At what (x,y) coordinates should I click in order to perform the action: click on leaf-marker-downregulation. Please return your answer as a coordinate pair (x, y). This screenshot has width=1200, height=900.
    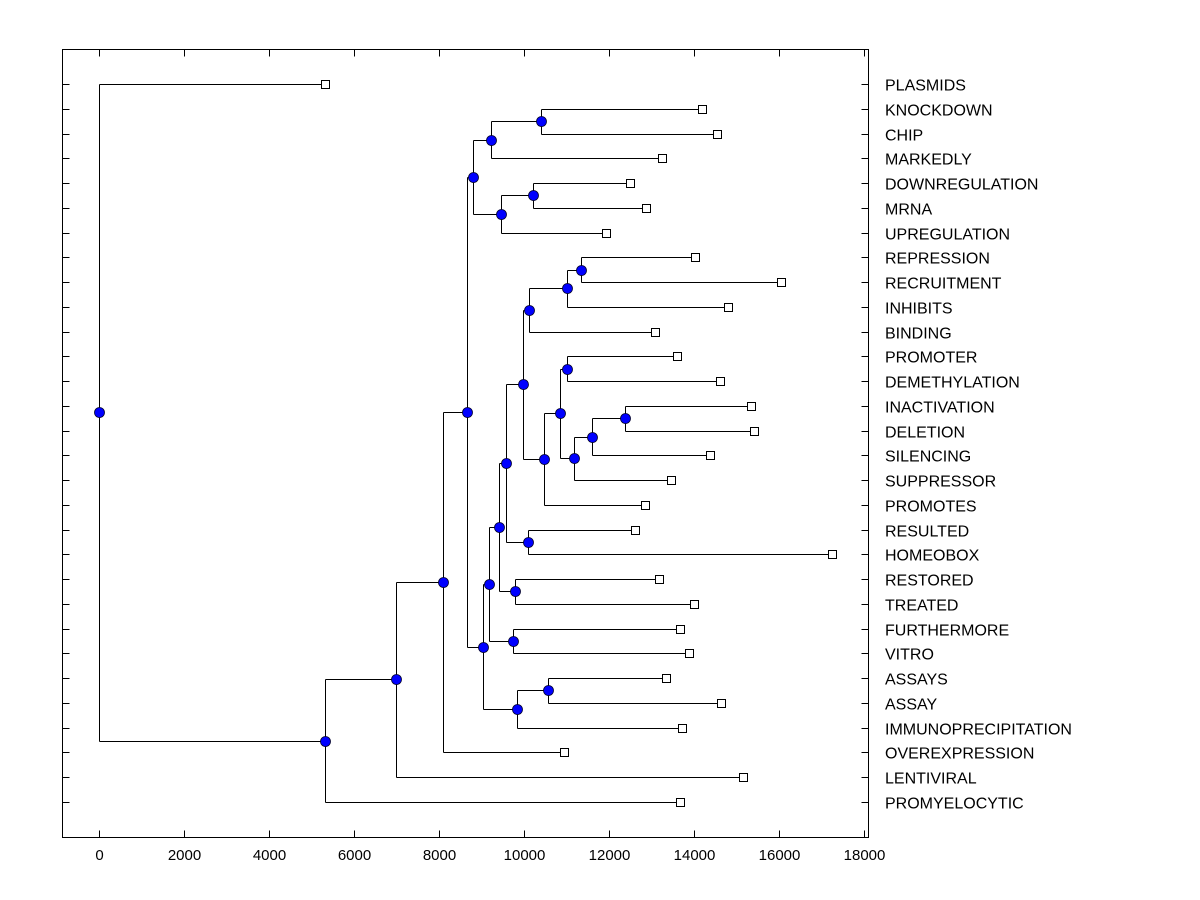
    Looking at the image, I should click on (630, 183).